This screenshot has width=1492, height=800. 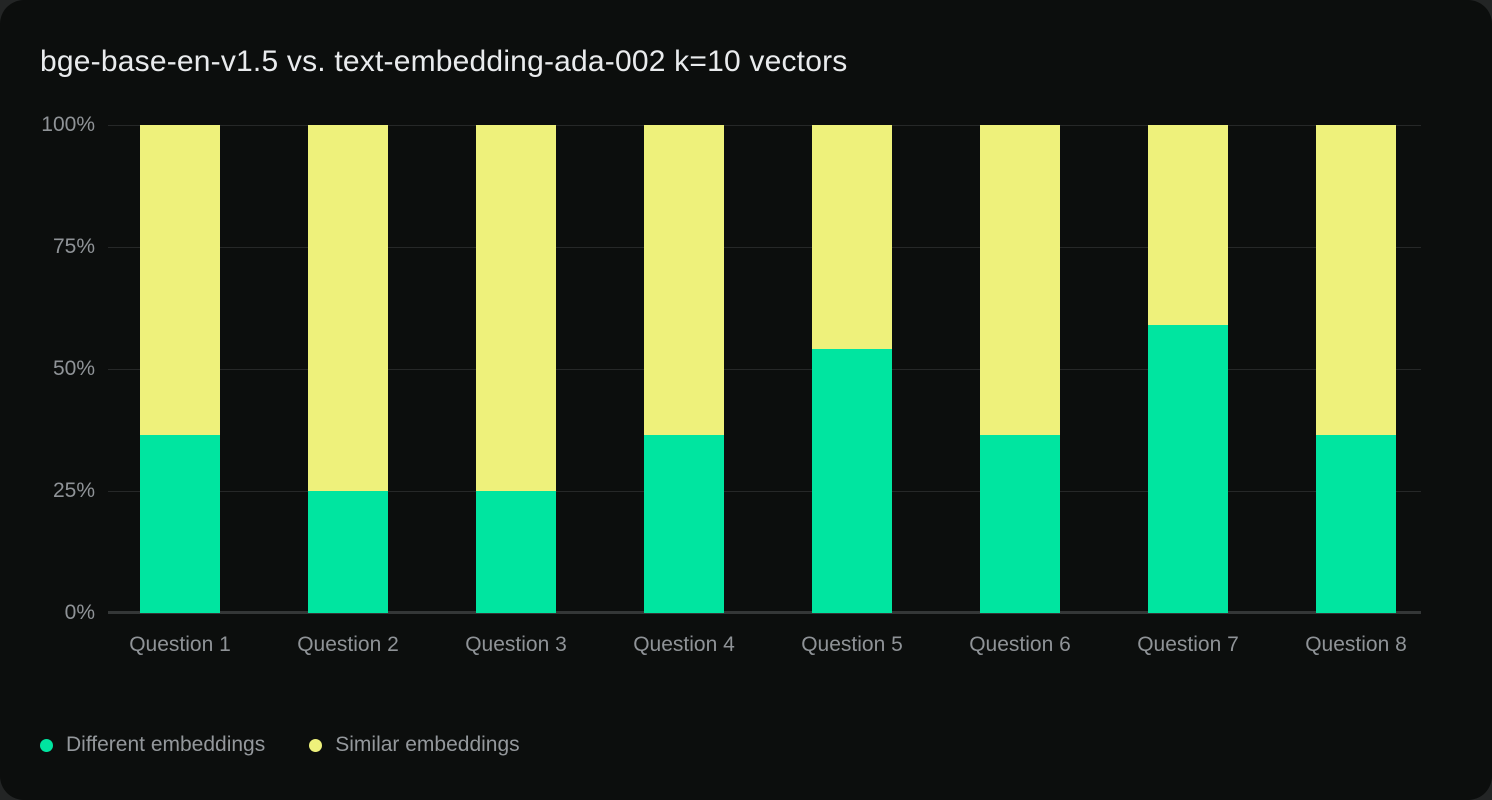 What do you see at coordinates (684, 644) in the screenshot?
I see `x-tick-label: Question 4` at bounding box center [684, 644].